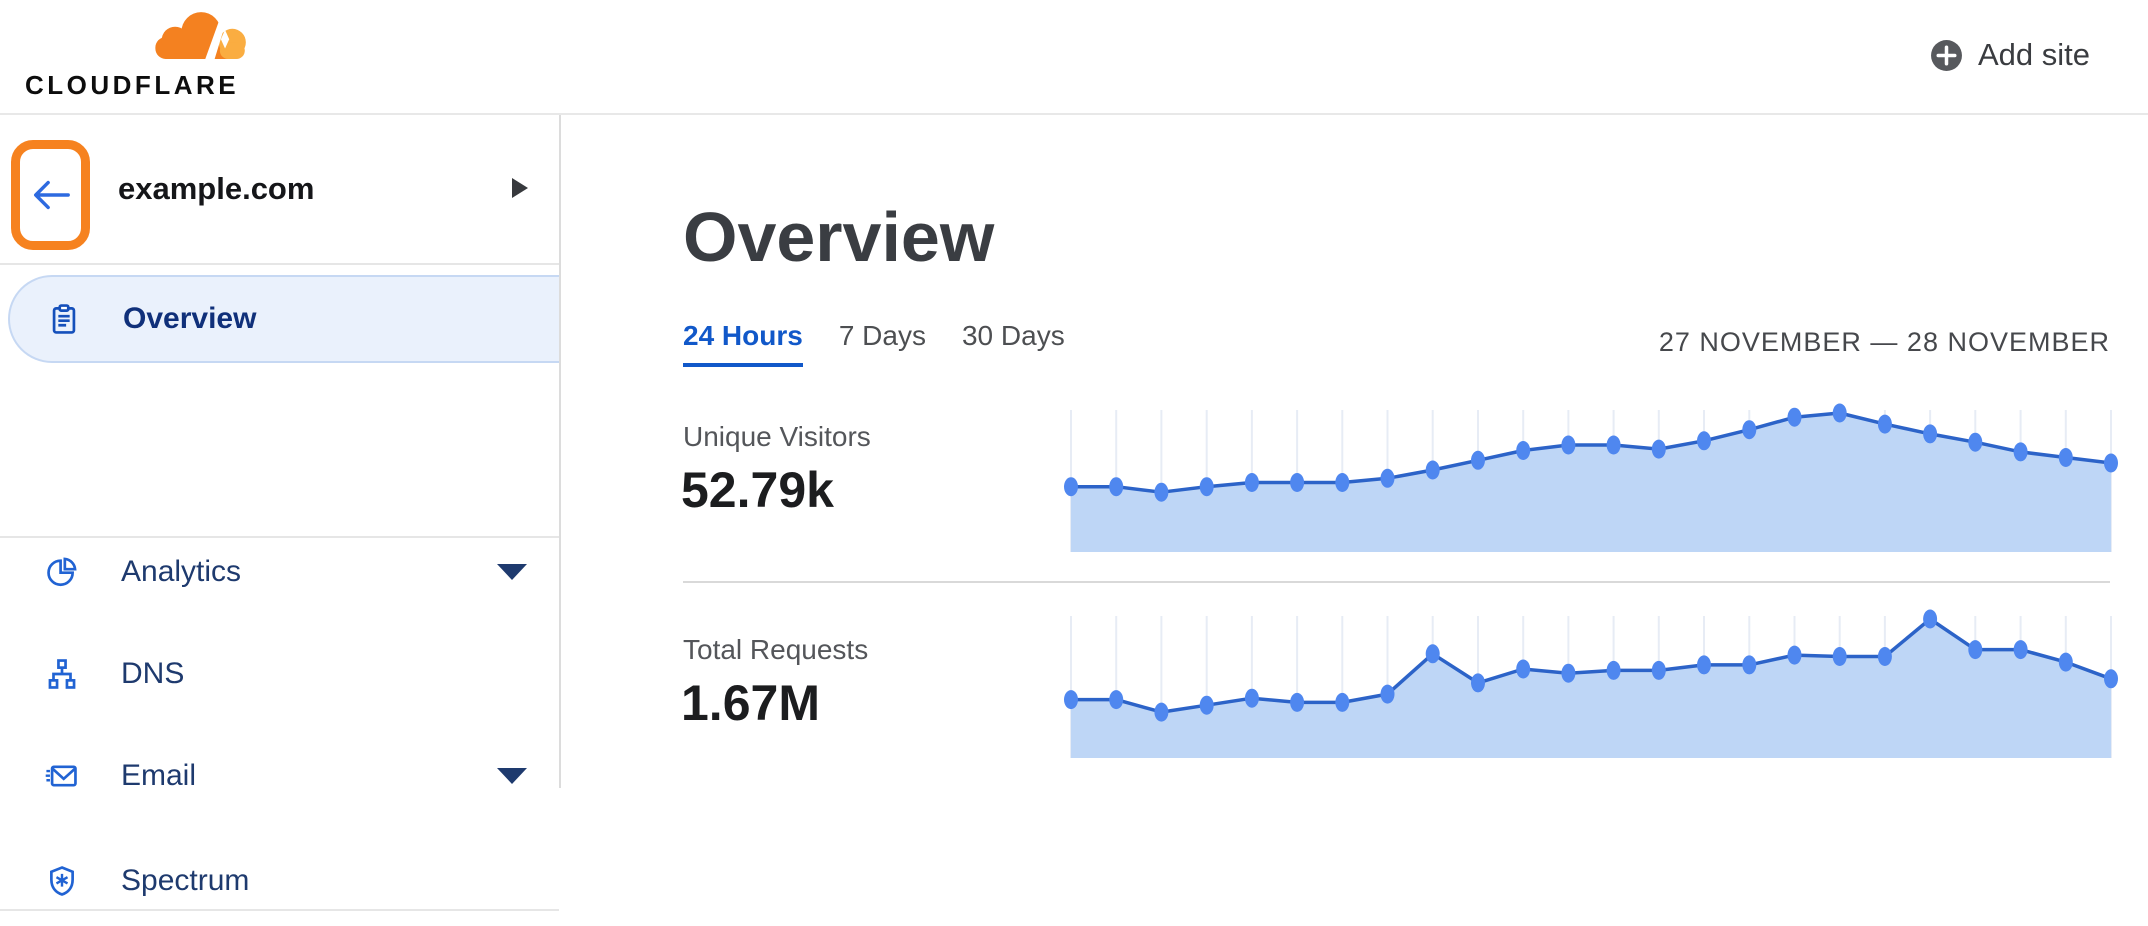 Image resolution: width=2148 pixels, height=926 pixels. Describe the element at coordinates (216, 188) in the screenshot. I see `site-name: example.com` at that location.